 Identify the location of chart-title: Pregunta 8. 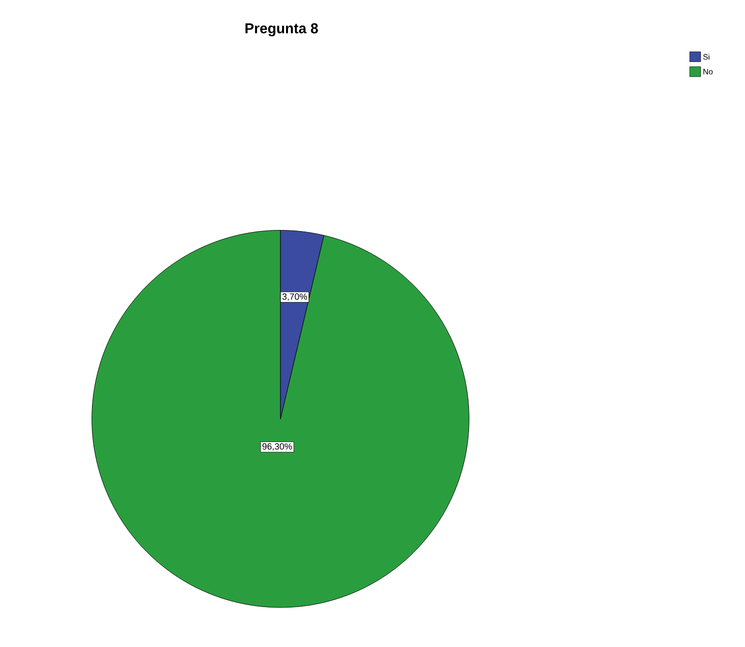
(281, 29).